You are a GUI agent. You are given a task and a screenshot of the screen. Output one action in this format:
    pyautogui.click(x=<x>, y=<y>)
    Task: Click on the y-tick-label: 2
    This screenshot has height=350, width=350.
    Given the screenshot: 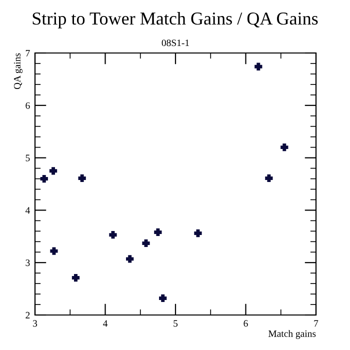 What is the action you would take?
    pyautogui.click(x=28, y=315)
    